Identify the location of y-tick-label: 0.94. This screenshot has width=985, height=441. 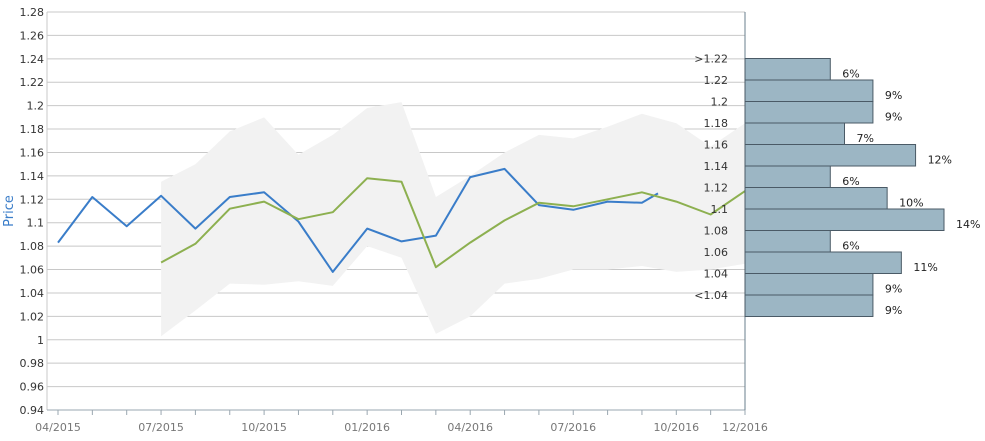
(32, 410).